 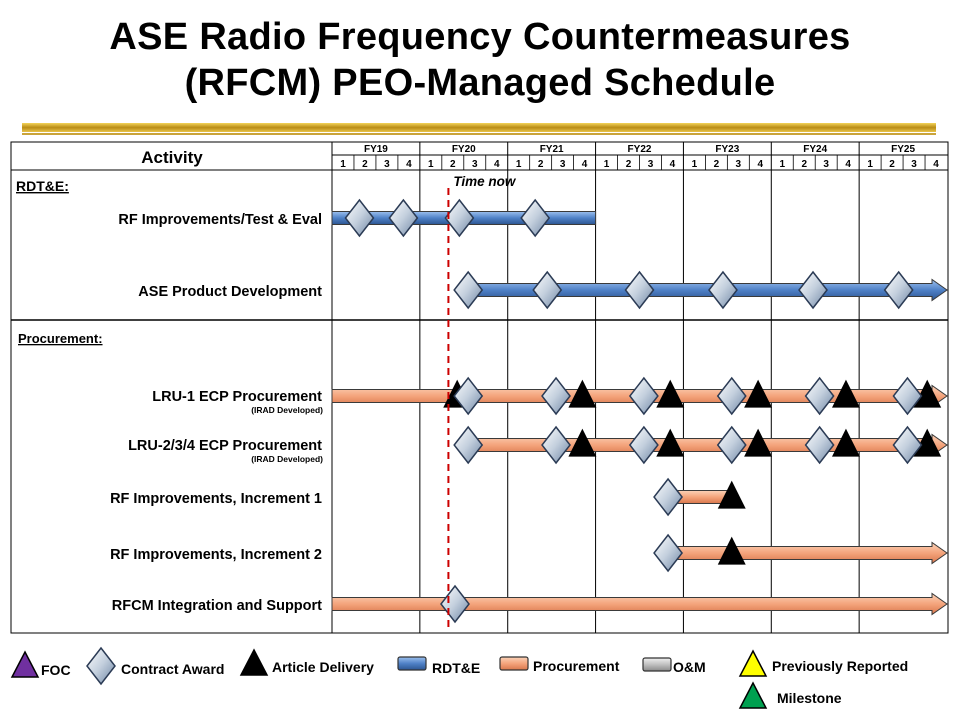 I want to click on activity-header: Activity, so click(x=172, y=157).